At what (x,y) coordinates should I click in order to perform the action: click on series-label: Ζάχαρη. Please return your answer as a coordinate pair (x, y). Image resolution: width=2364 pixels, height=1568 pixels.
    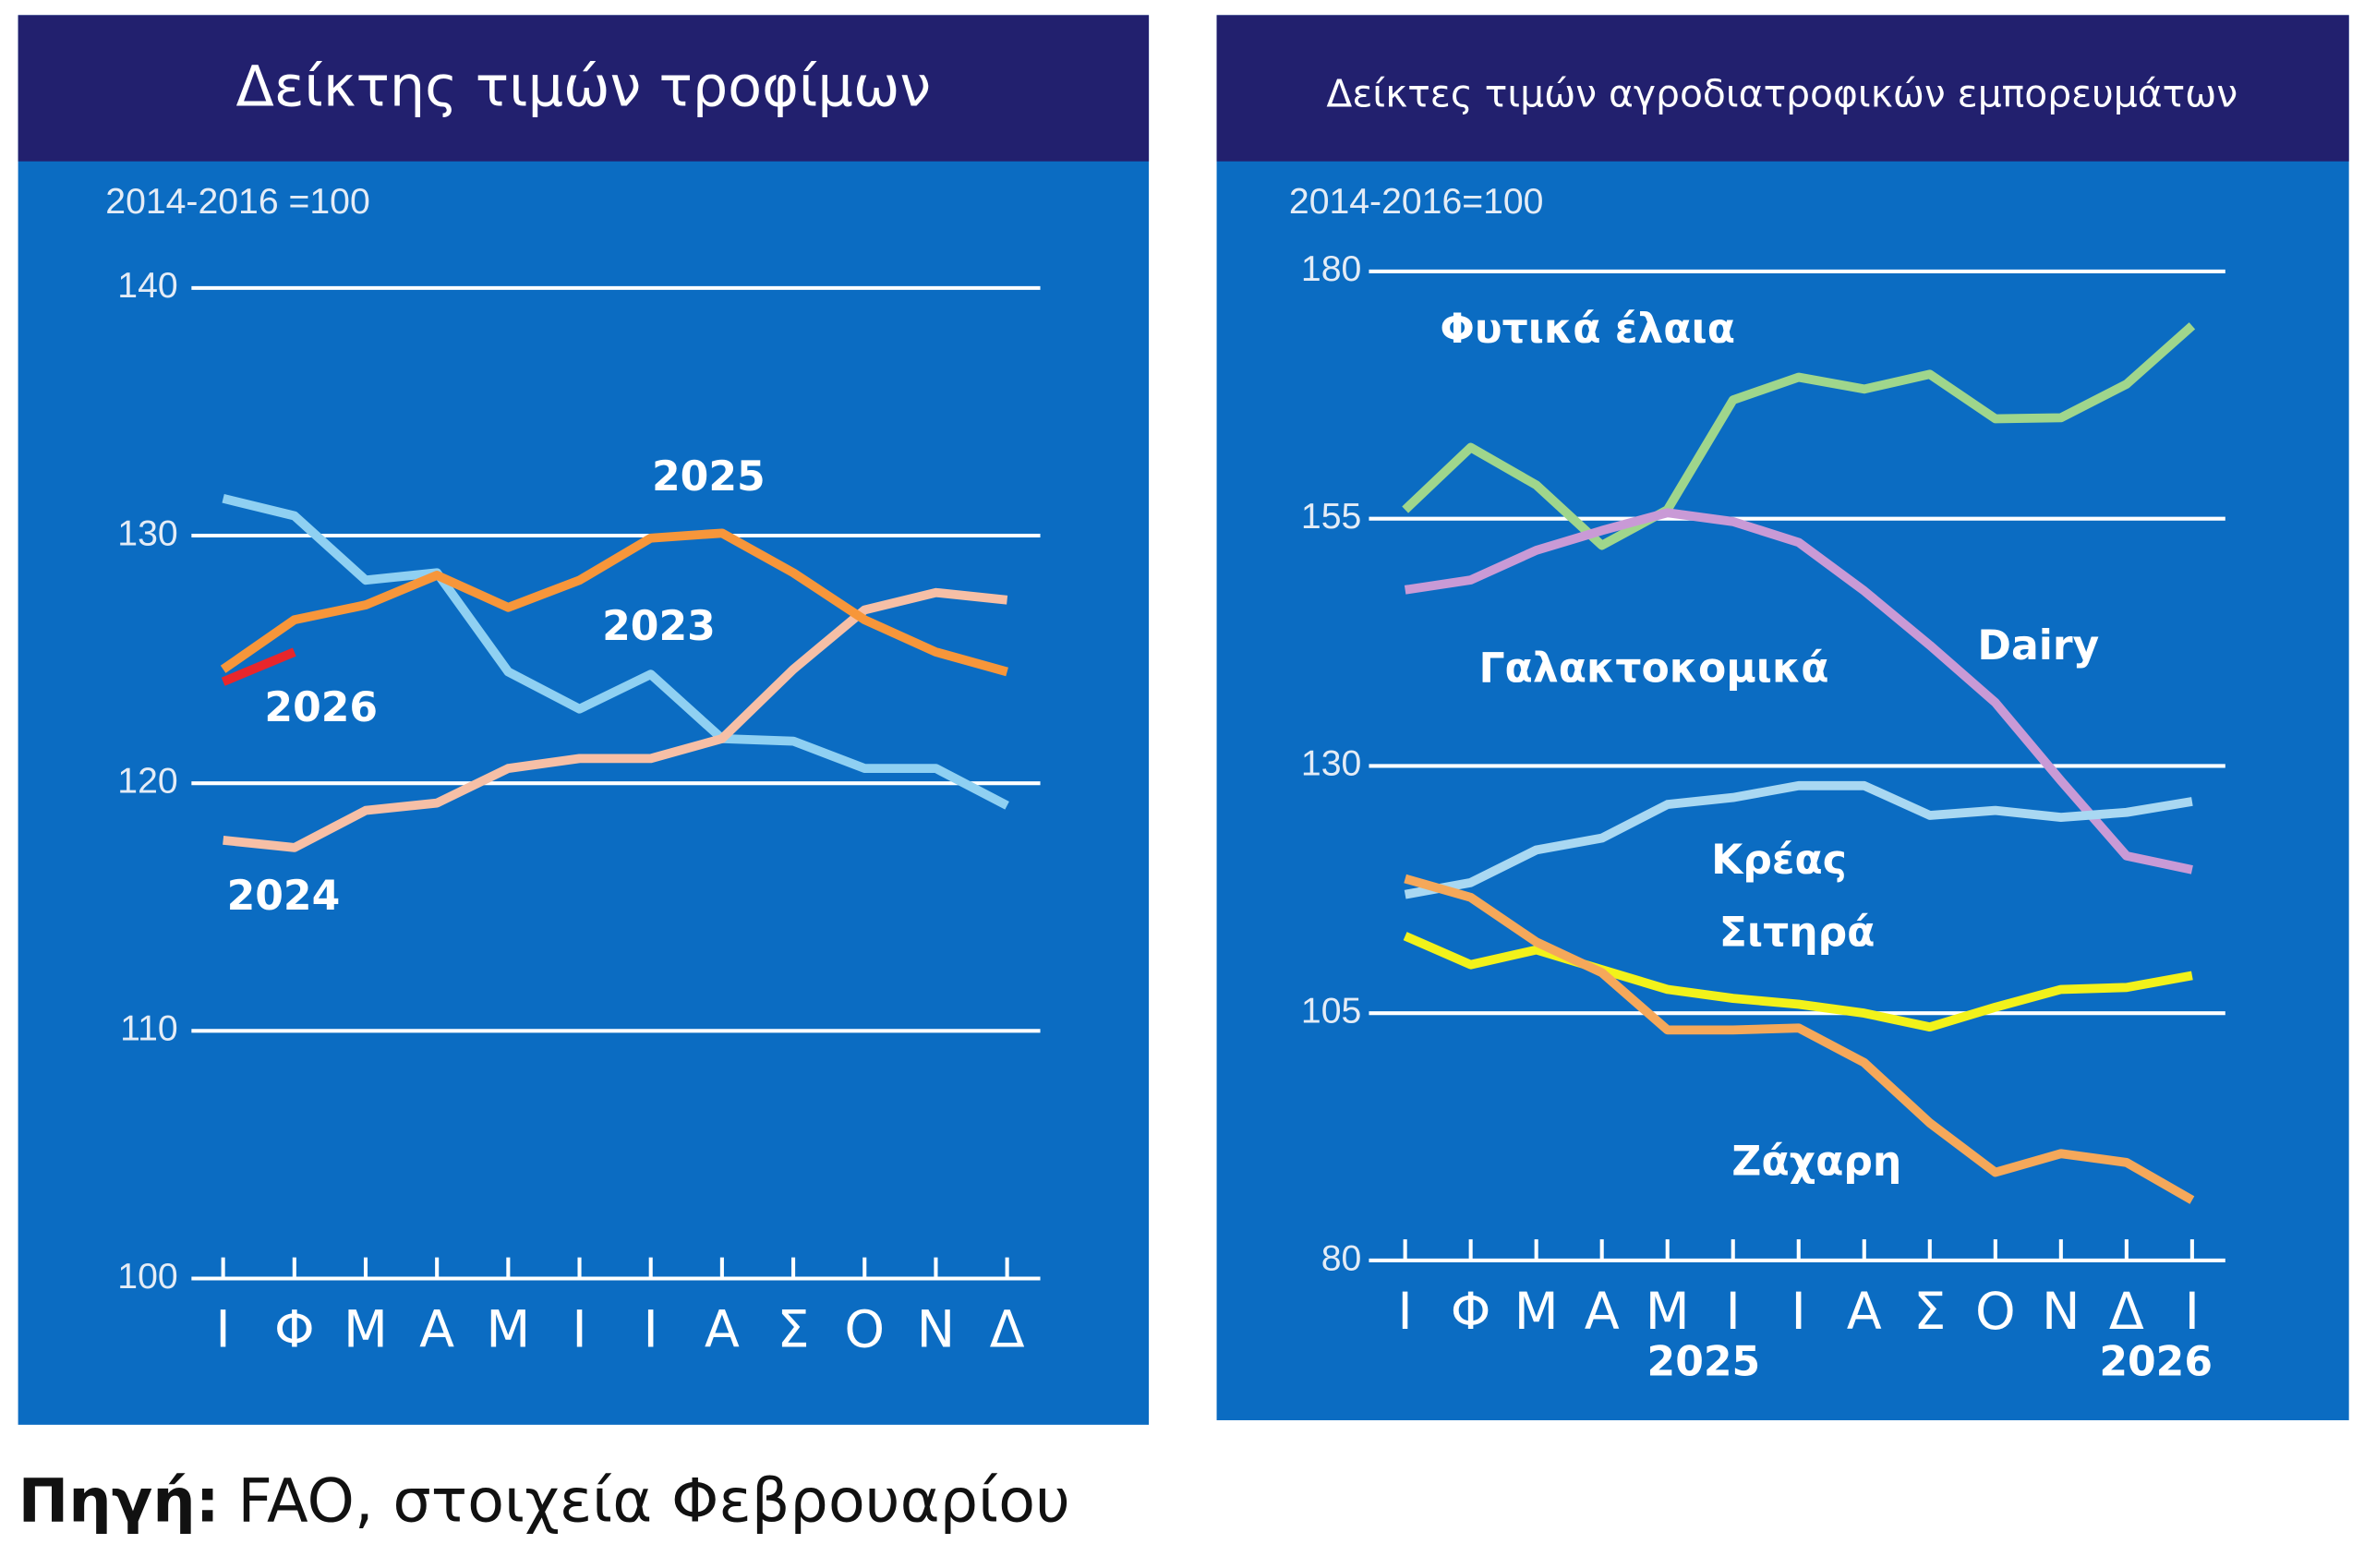
    Looking at the image, I should click on (1816, 1161).